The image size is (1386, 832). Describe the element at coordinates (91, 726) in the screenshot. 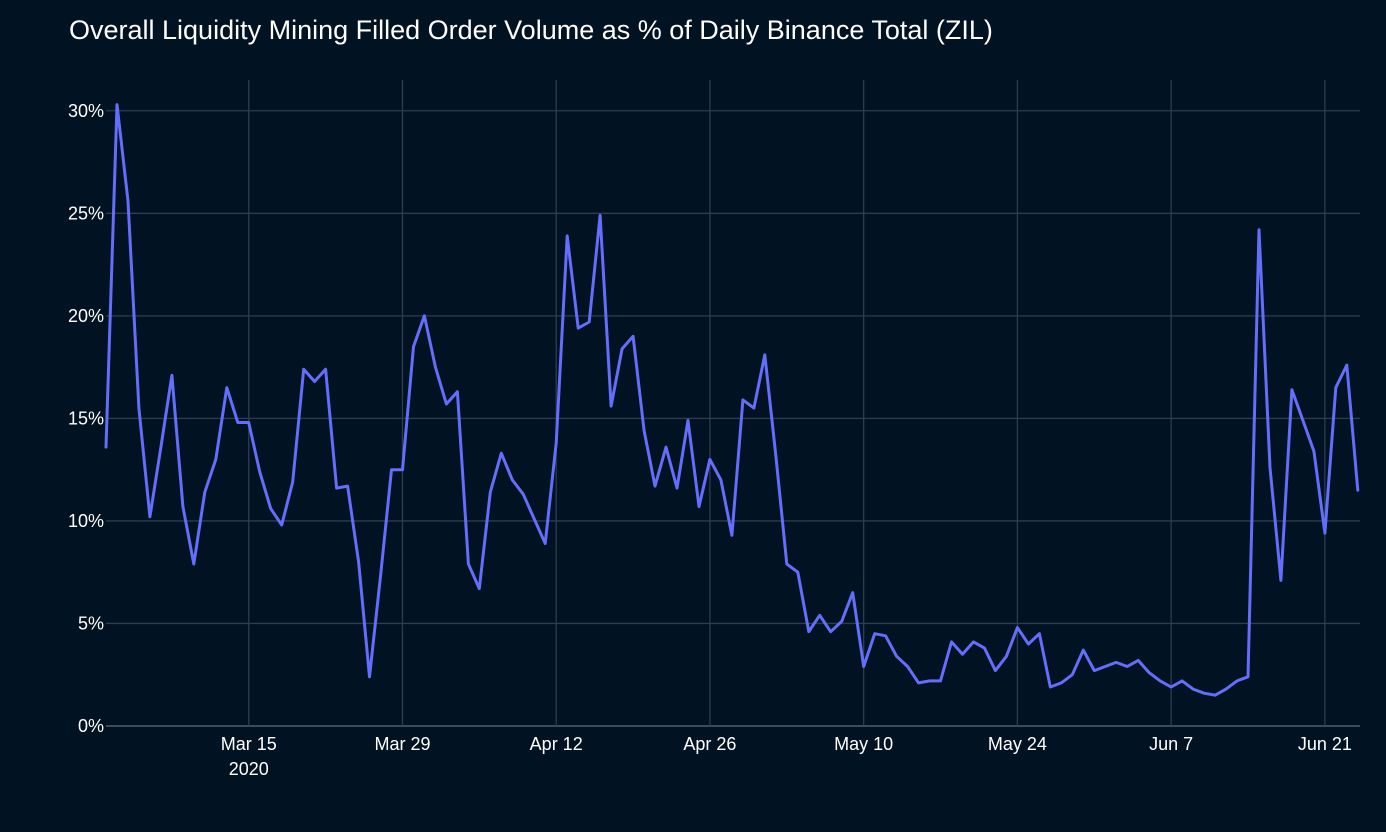

I see `y-tick-label: 0%` at that location.